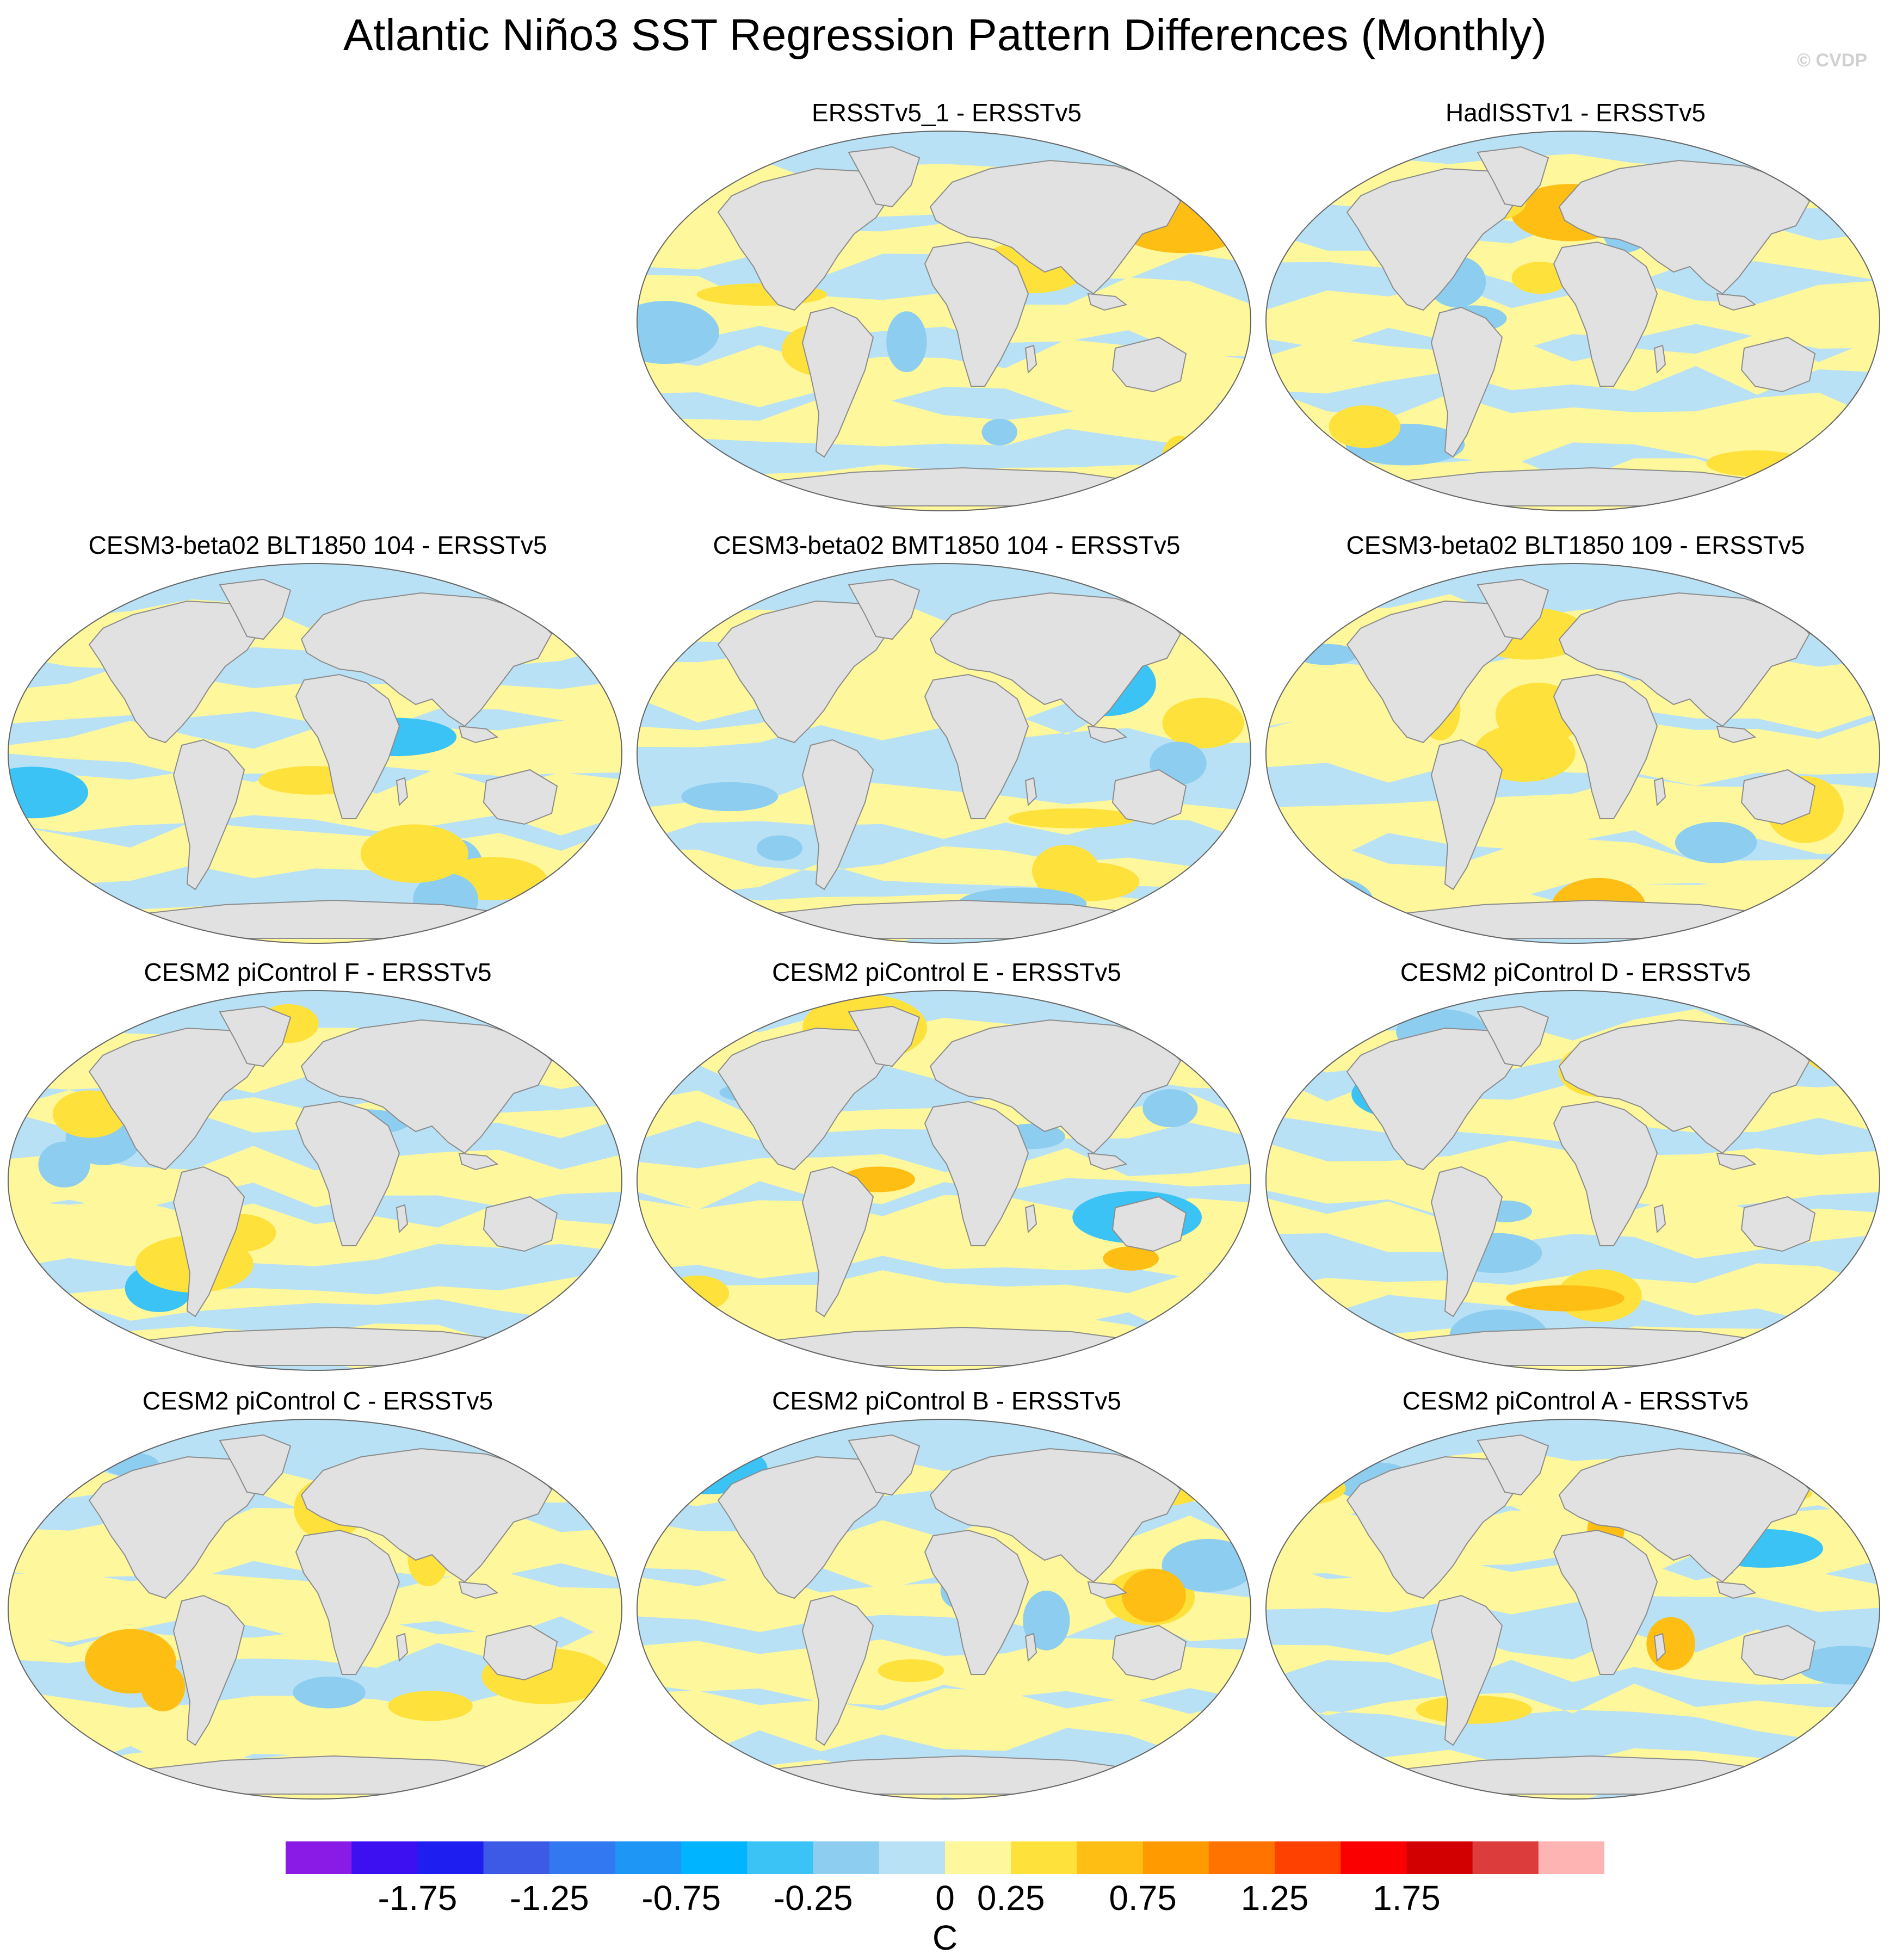 This screenshot has width=1890, height=1960. I want to click on panel-title: ERSSTv5_1 - ERSSTv5, so click(947, 112).